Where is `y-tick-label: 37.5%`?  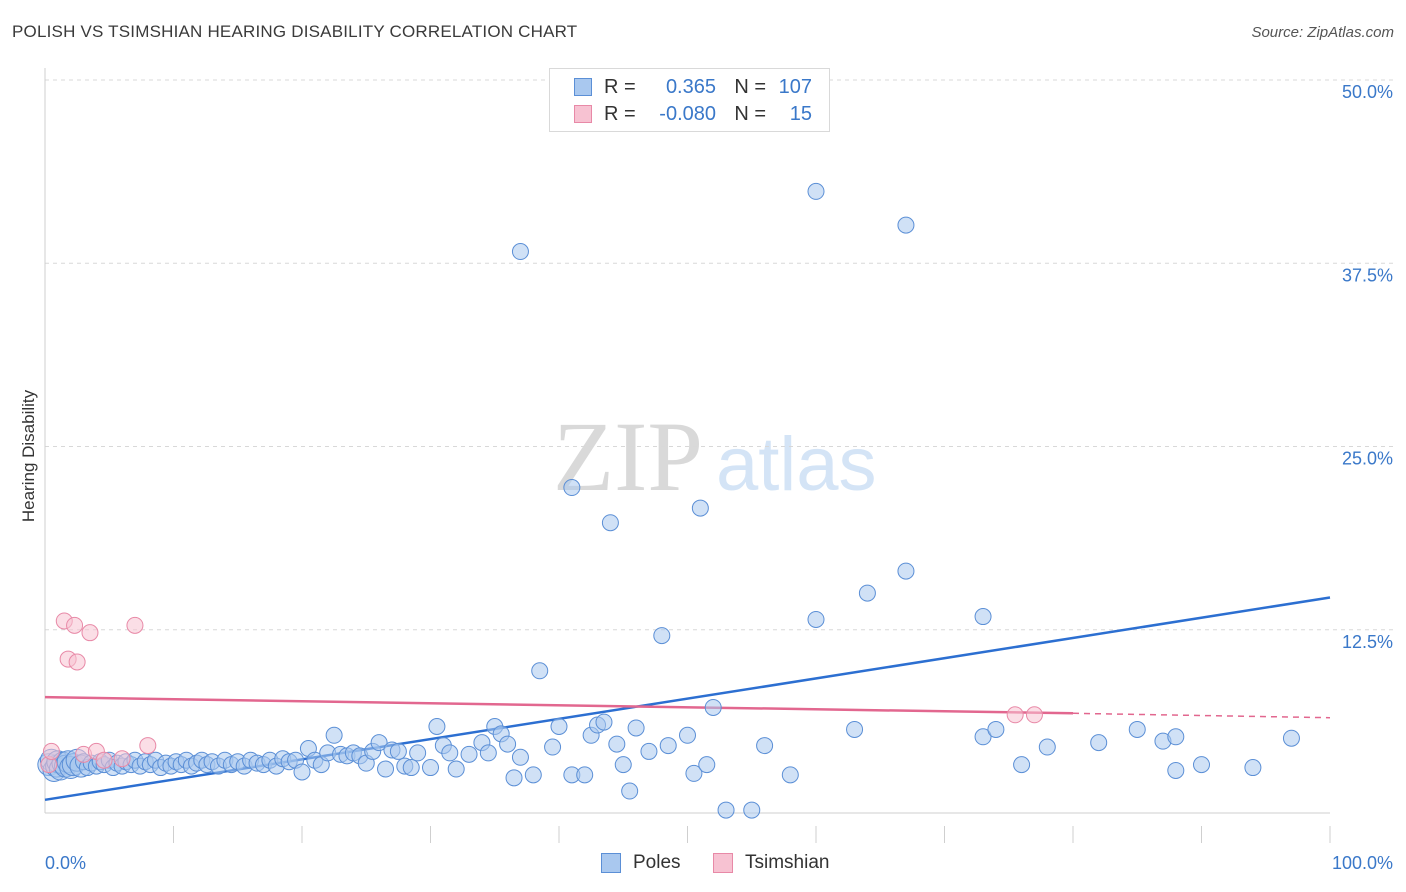 y-tick-label: 37.5% is located at coordinates (1367, 275).